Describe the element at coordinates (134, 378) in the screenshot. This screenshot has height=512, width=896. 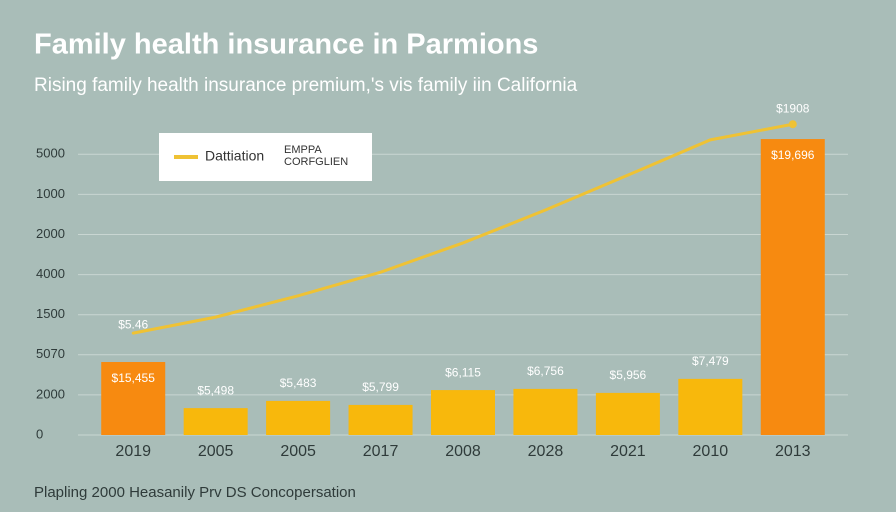
I see `bar-label: $15,455` at that location.